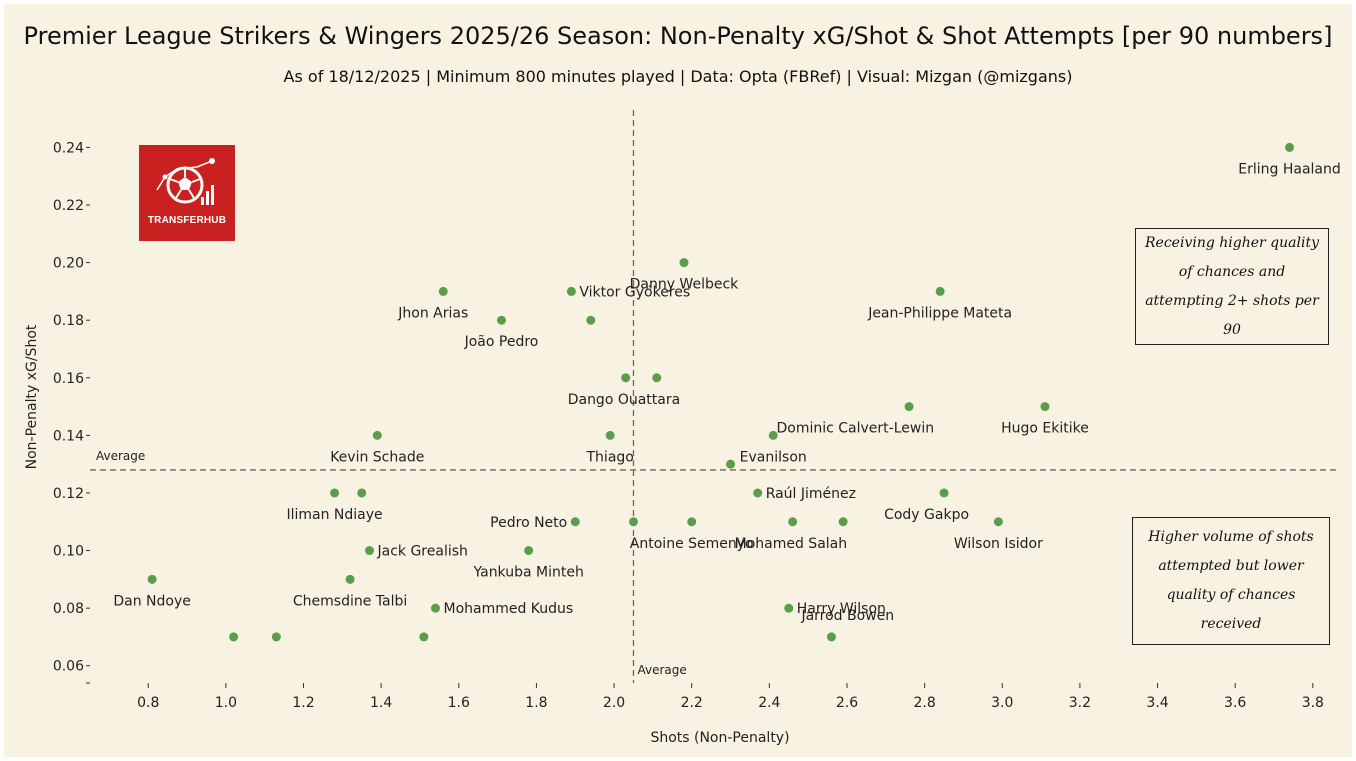 Image resolution: width=1356 pixels, height=761 pixels. Describe the element at coordinates (847, 703) in the screenshot. I see `x-tick-label: 2.6` at that location.